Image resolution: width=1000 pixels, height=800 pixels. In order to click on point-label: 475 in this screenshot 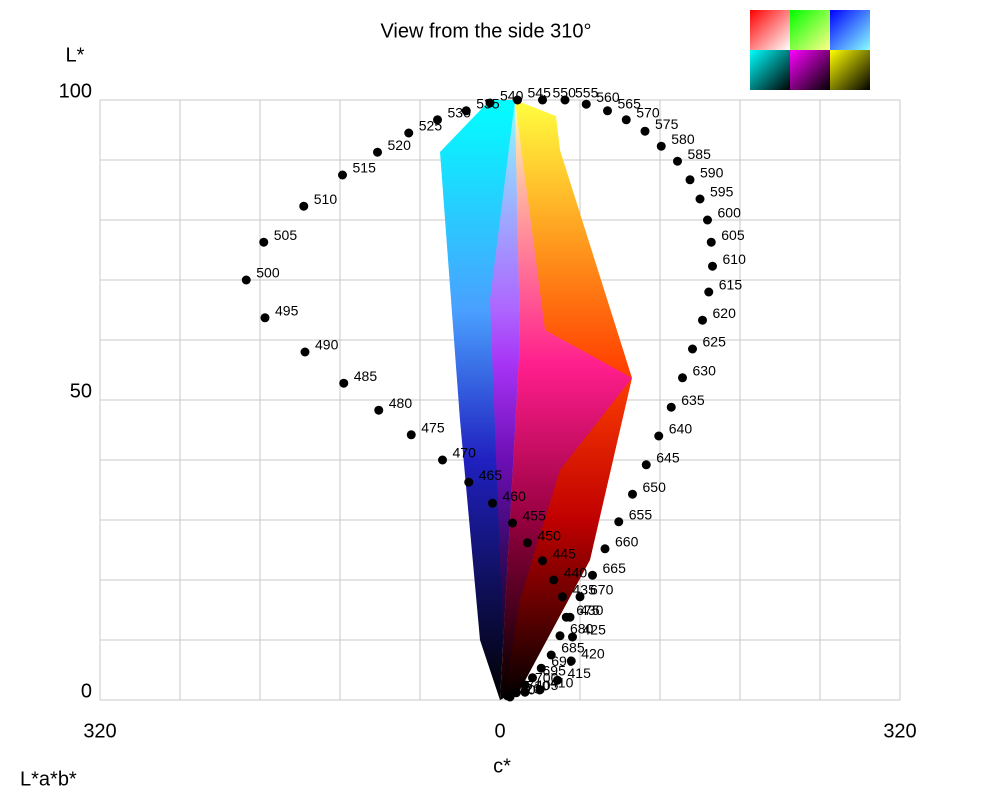, I will do `click(433, 428)`.